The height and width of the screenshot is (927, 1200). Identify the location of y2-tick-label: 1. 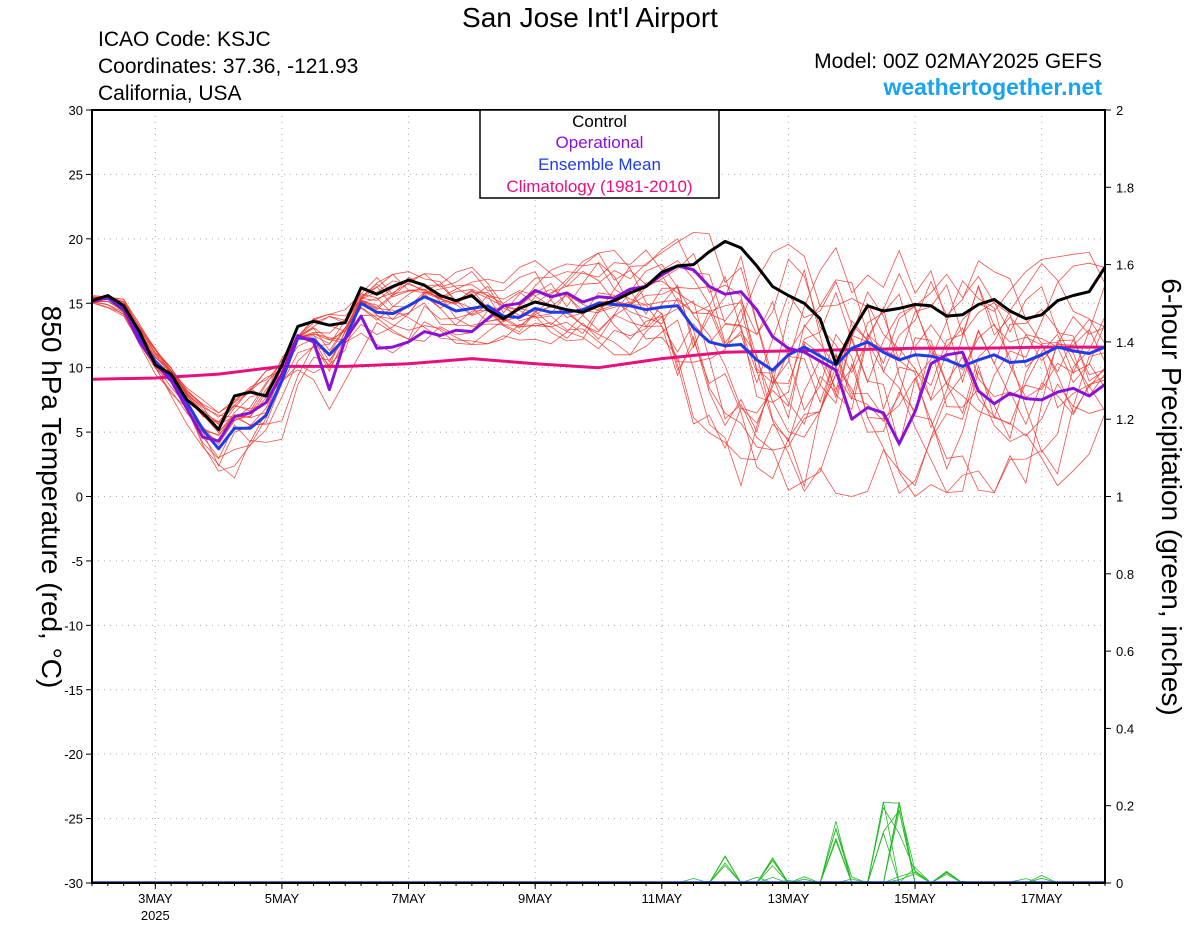
(1119, 497).